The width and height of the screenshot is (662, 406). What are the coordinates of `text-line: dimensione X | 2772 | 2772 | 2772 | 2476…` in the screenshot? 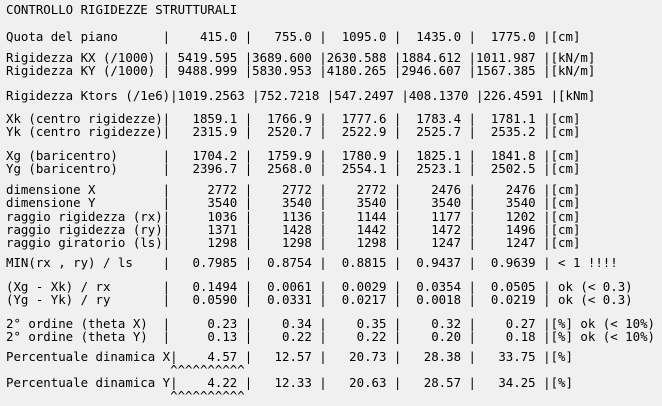 It's located at (293, 189).